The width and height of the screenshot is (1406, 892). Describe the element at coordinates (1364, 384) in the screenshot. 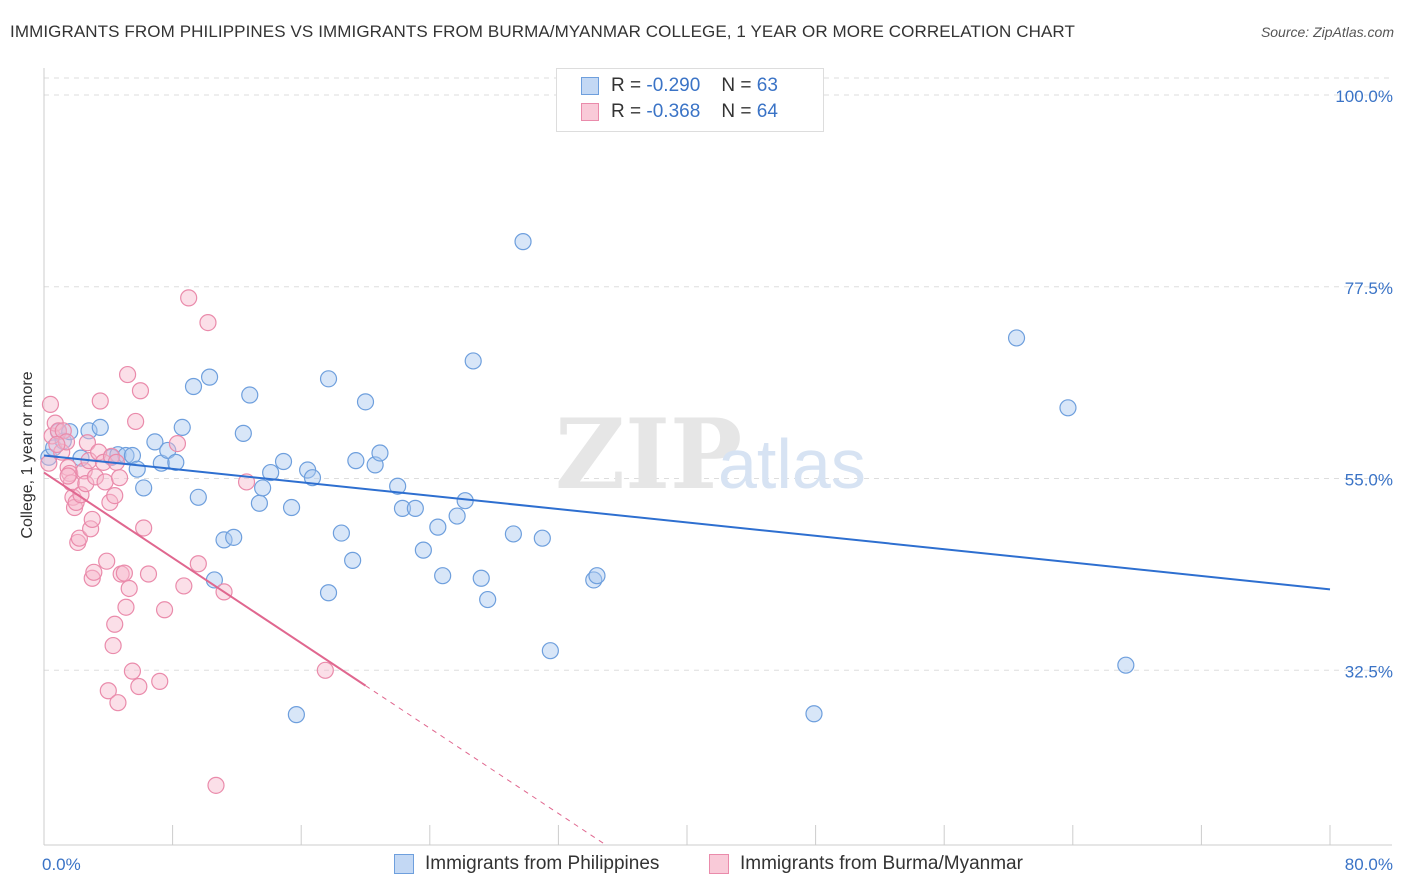

I see `y-tick-labels: 32.5% 55.0% 77.5% 100.0%` at that location.